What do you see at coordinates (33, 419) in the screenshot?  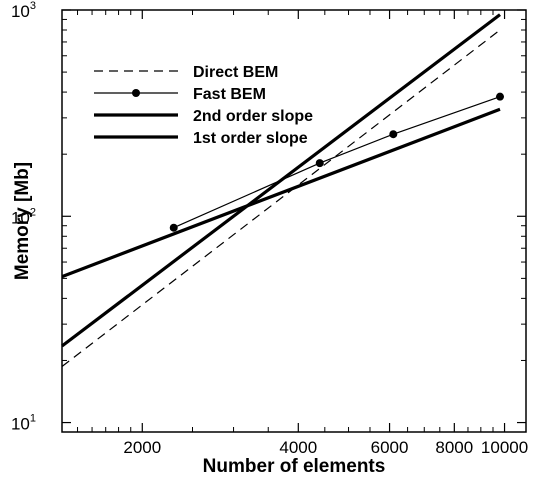 I see `y-tick-label-exponent: 1` at bounding box center [33, 419].